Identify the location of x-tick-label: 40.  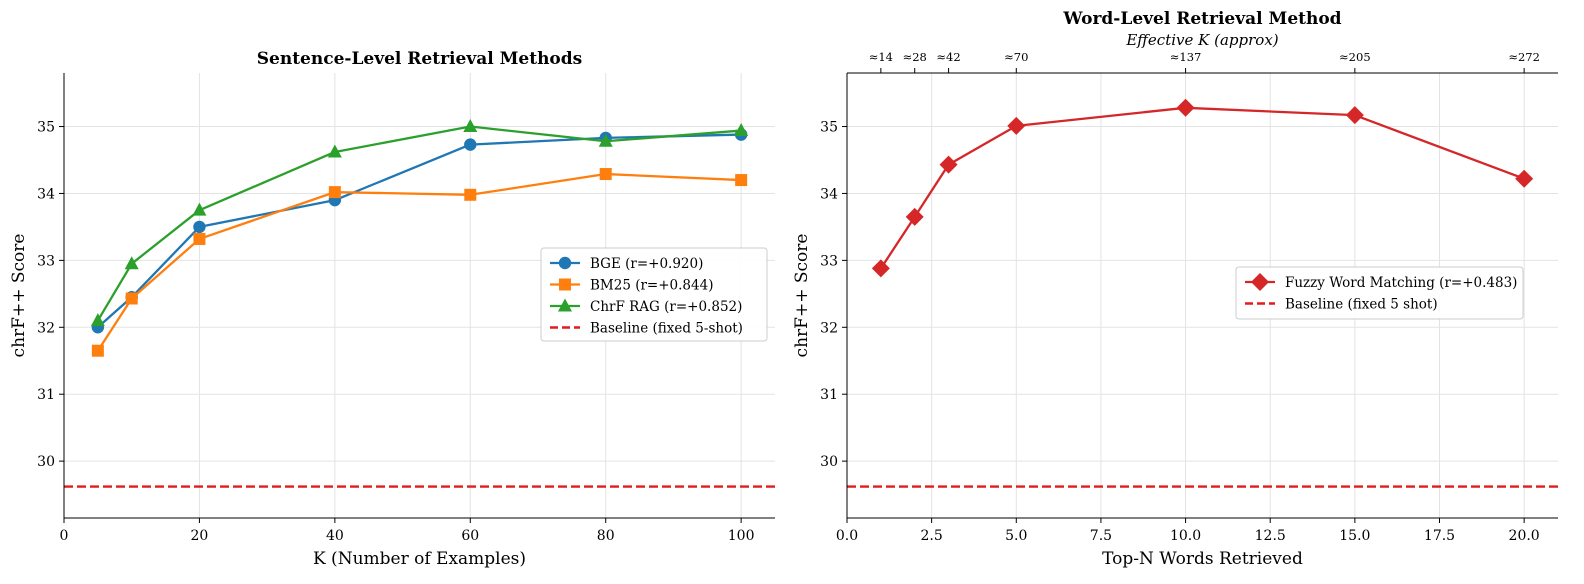
(335, 536).